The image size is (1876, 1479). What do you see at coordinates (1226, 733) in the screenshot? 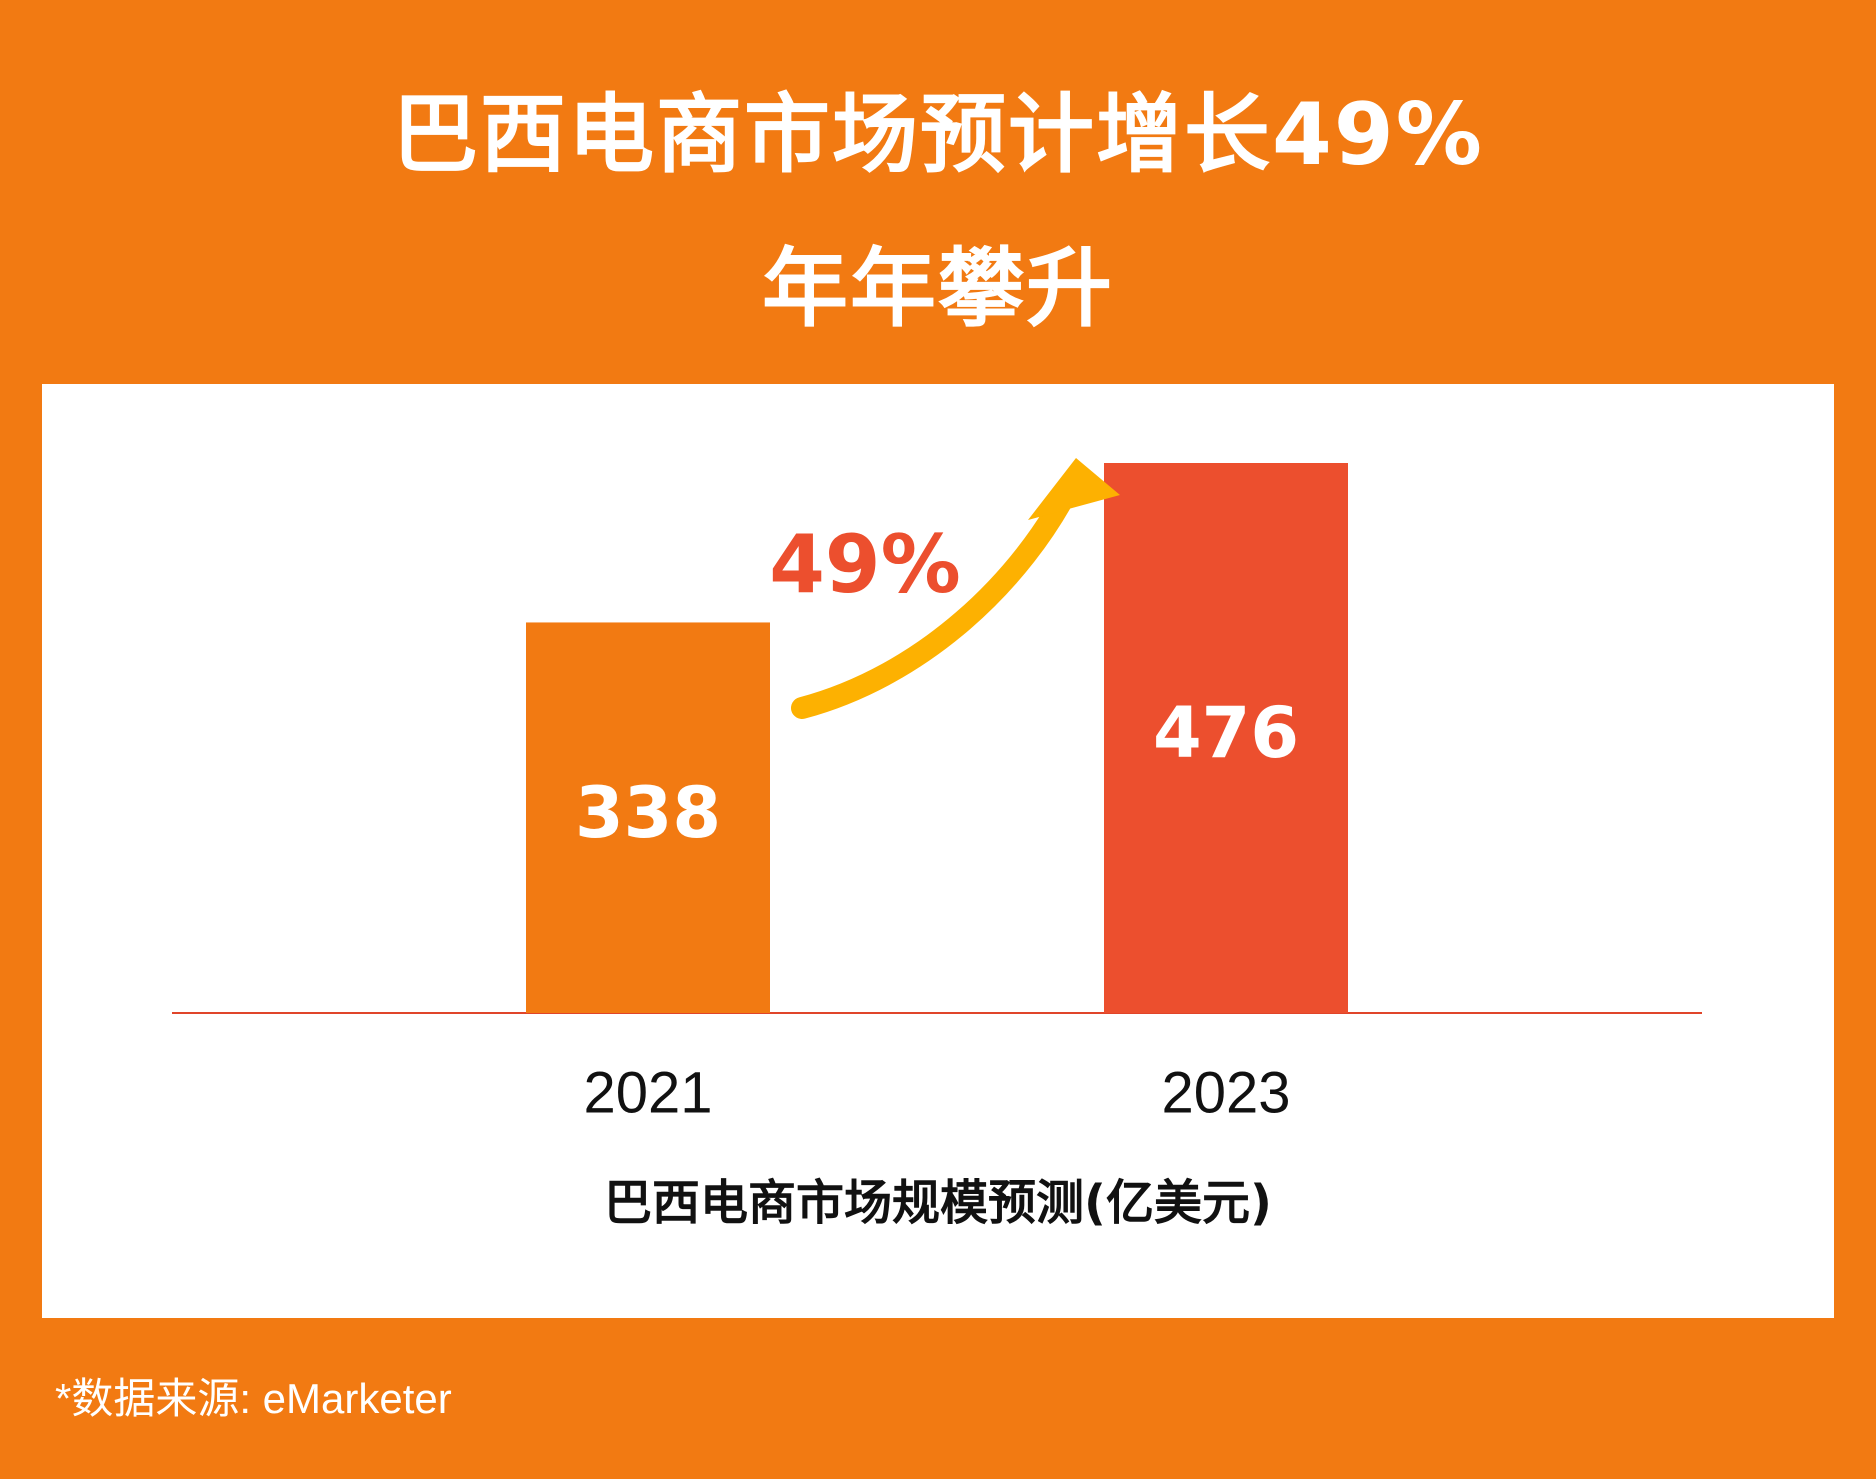
I see `bar-2023-value-label: 476` at bounding box center [1226, 733].